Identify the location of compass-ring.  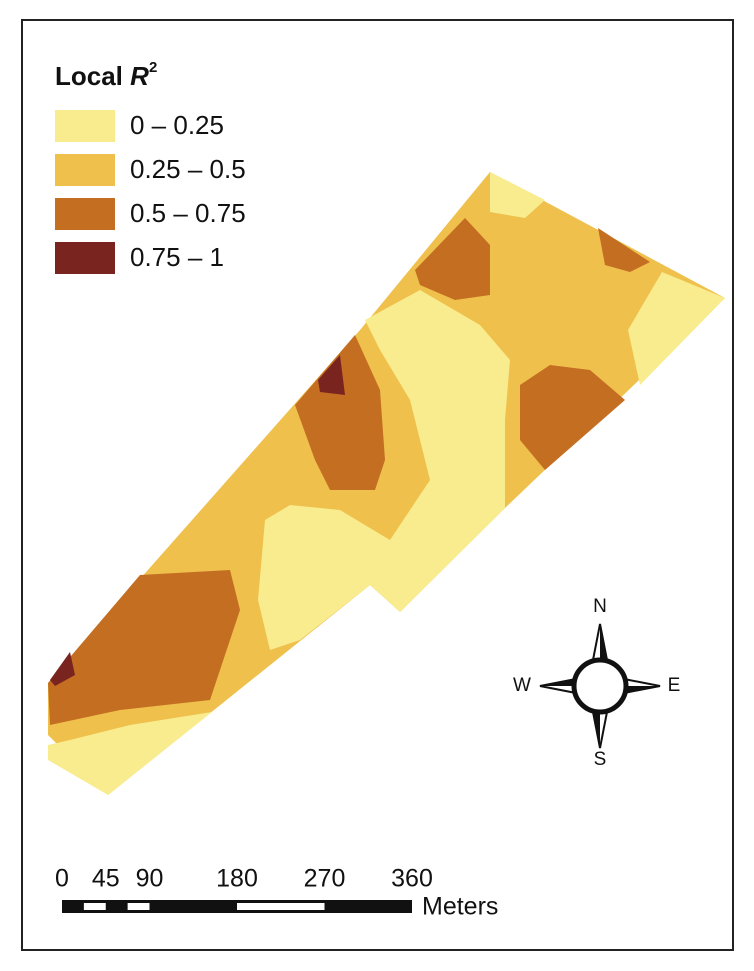
(600, 686).